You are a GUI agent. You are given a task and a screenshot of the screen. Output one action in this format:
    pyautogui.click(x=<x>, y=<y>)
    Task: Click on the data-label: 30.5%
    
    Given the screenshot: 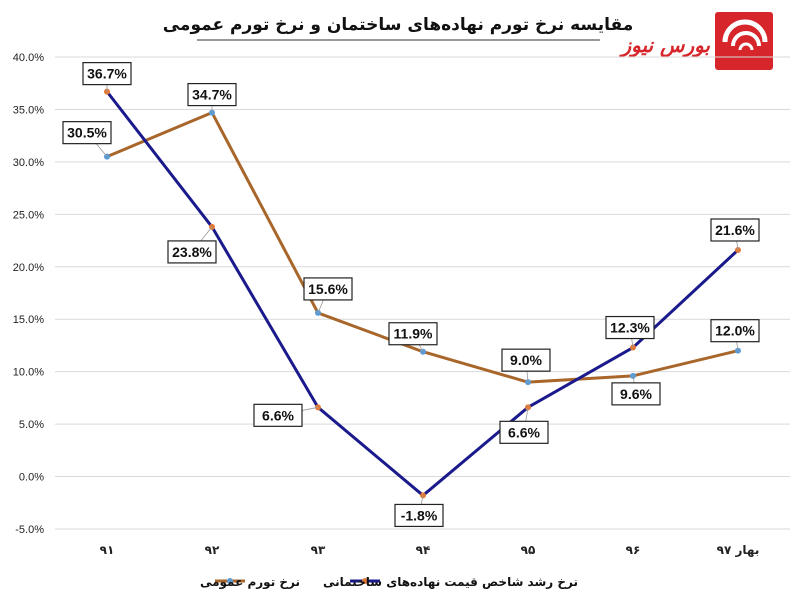 What is the action you would take?
    pyautogui.click(x=87, y=139)
    